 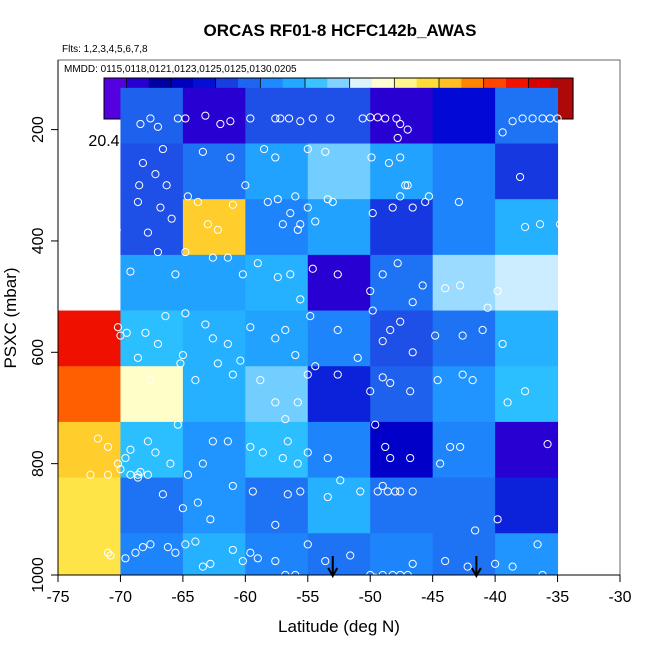 What do you see at coordinates (105, 49) in the screenshot?
I see `flights-note: Flts: 1,2,3,4,5,6,7,8` at bounding box center [105, 49].